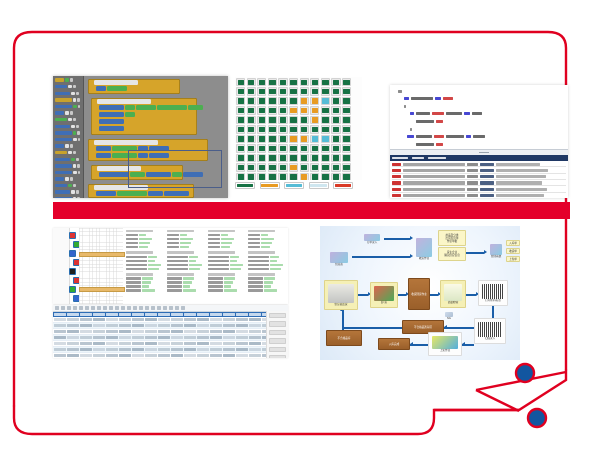  What do you see at coordinates (140, 137) in the screenshot?
I see `blocks-editor-panel` at bounding box center [140, 137].